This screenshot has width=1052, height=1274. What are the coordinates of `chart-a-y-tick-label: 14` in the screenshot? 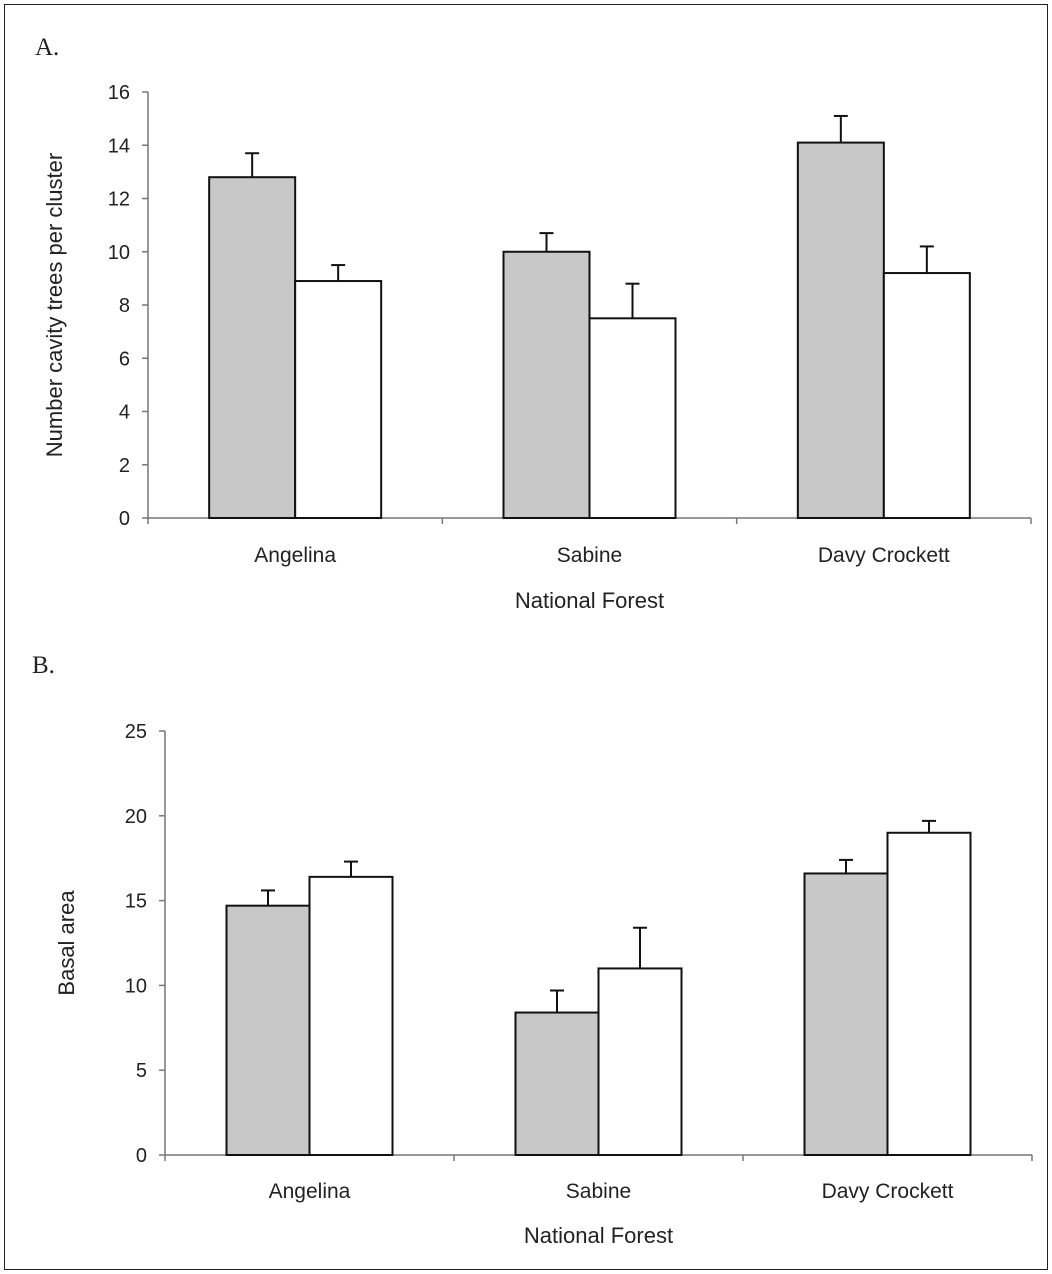 It's located at (119, 146).